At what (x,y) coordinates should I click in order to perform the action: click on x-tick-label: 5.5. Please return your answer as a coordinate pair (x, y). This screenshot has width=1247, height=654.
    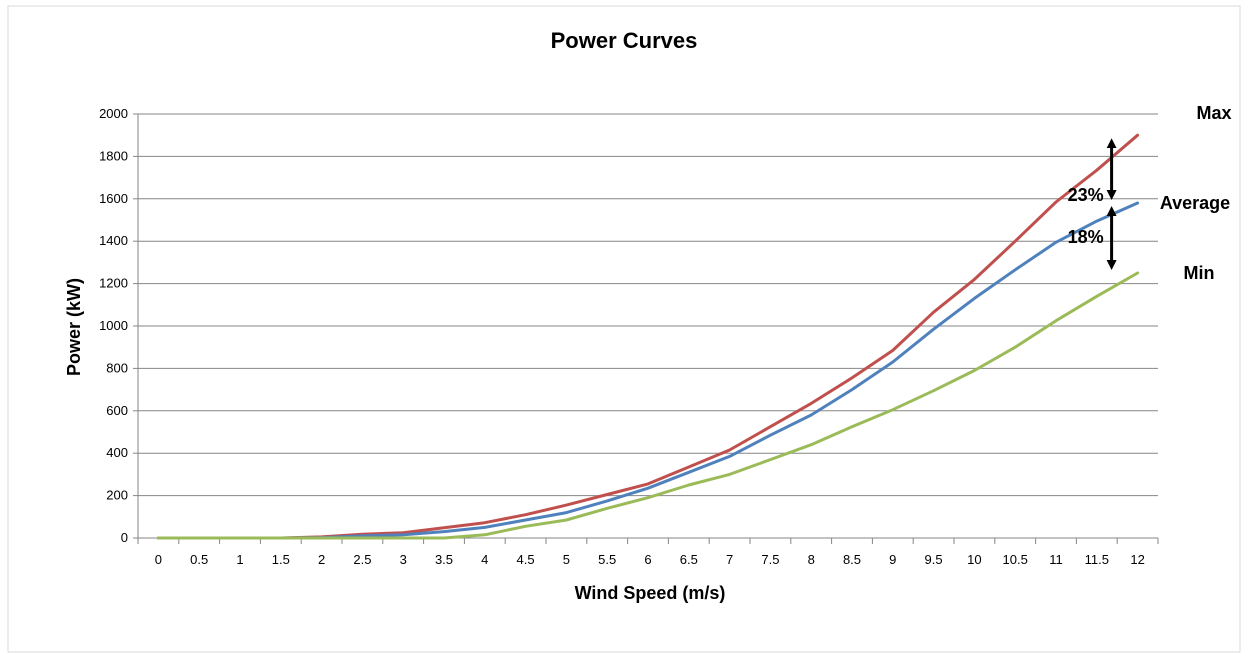
    Looking at the image, I should click on (607, 559).